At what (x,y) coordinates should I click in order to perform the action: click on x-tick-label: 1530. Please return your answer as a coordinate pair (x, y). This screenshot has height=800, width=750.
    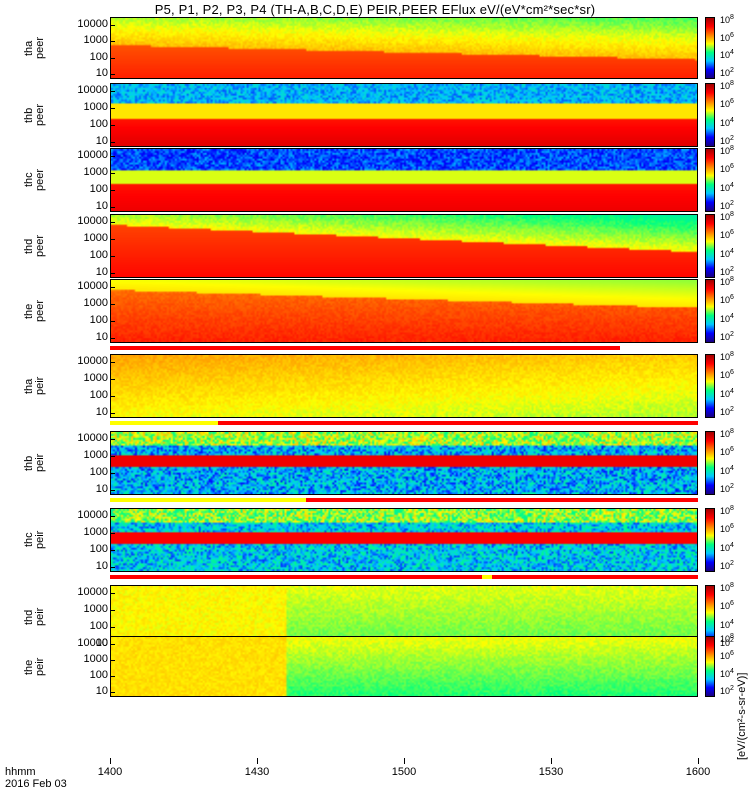
    Looking at the image, I should click on (551, 772).